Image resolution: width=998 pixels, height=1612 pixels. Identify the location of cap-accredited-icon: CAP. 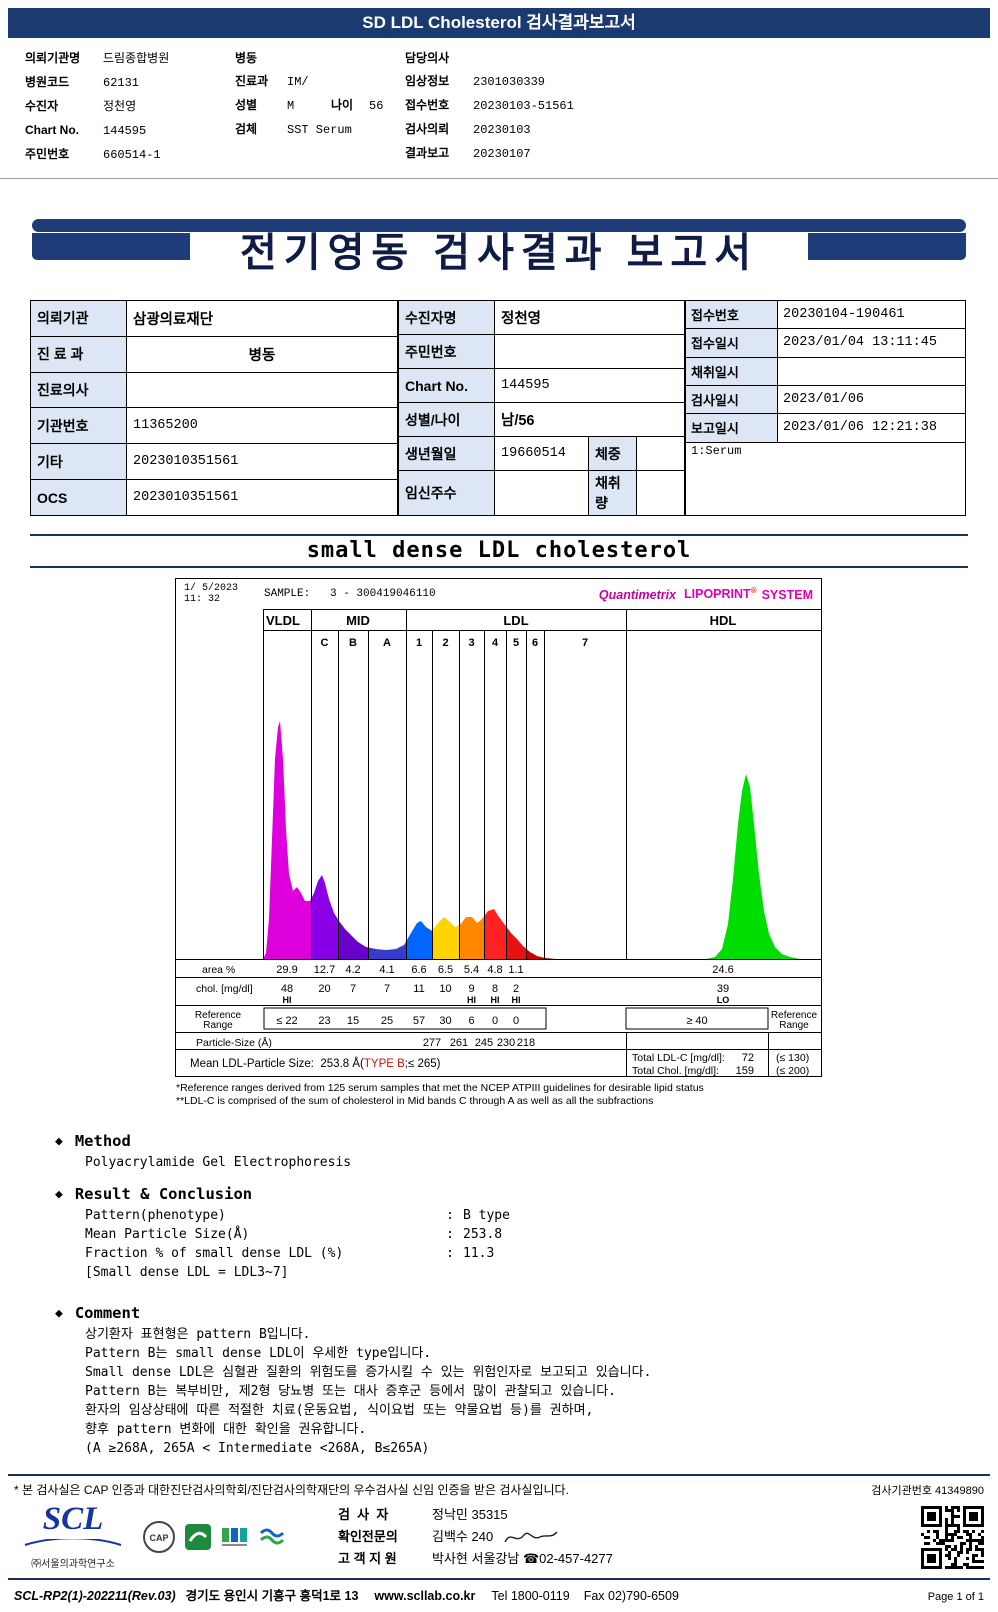
(159, 1537).